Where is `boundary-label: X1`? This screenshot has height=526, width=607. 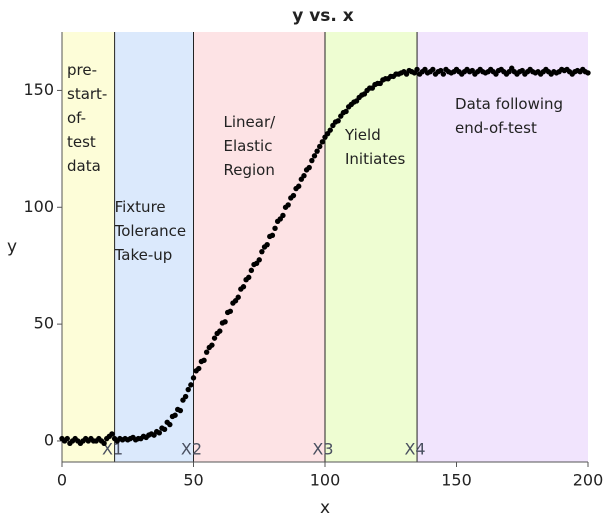 boundary-label: X1 is located at coordinates (112, 449).